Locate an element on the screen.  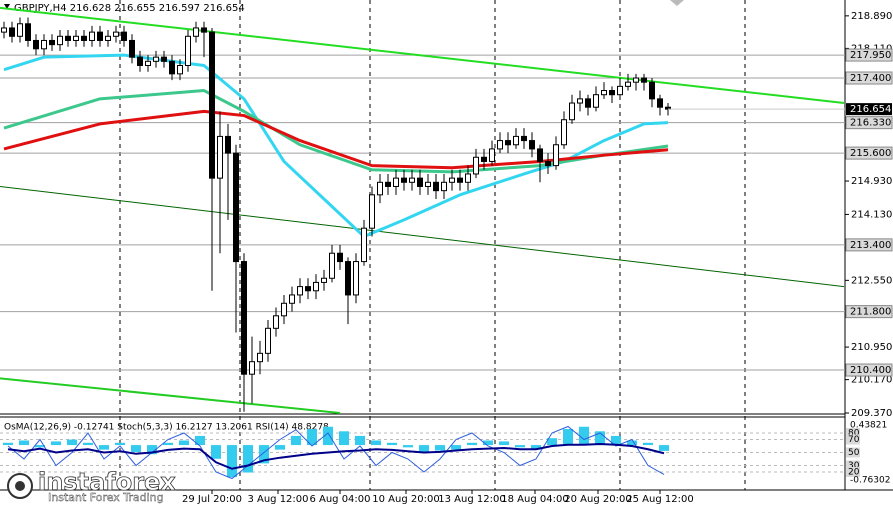
y-tick-label: 210.950 is located at coordinates (871, 347).